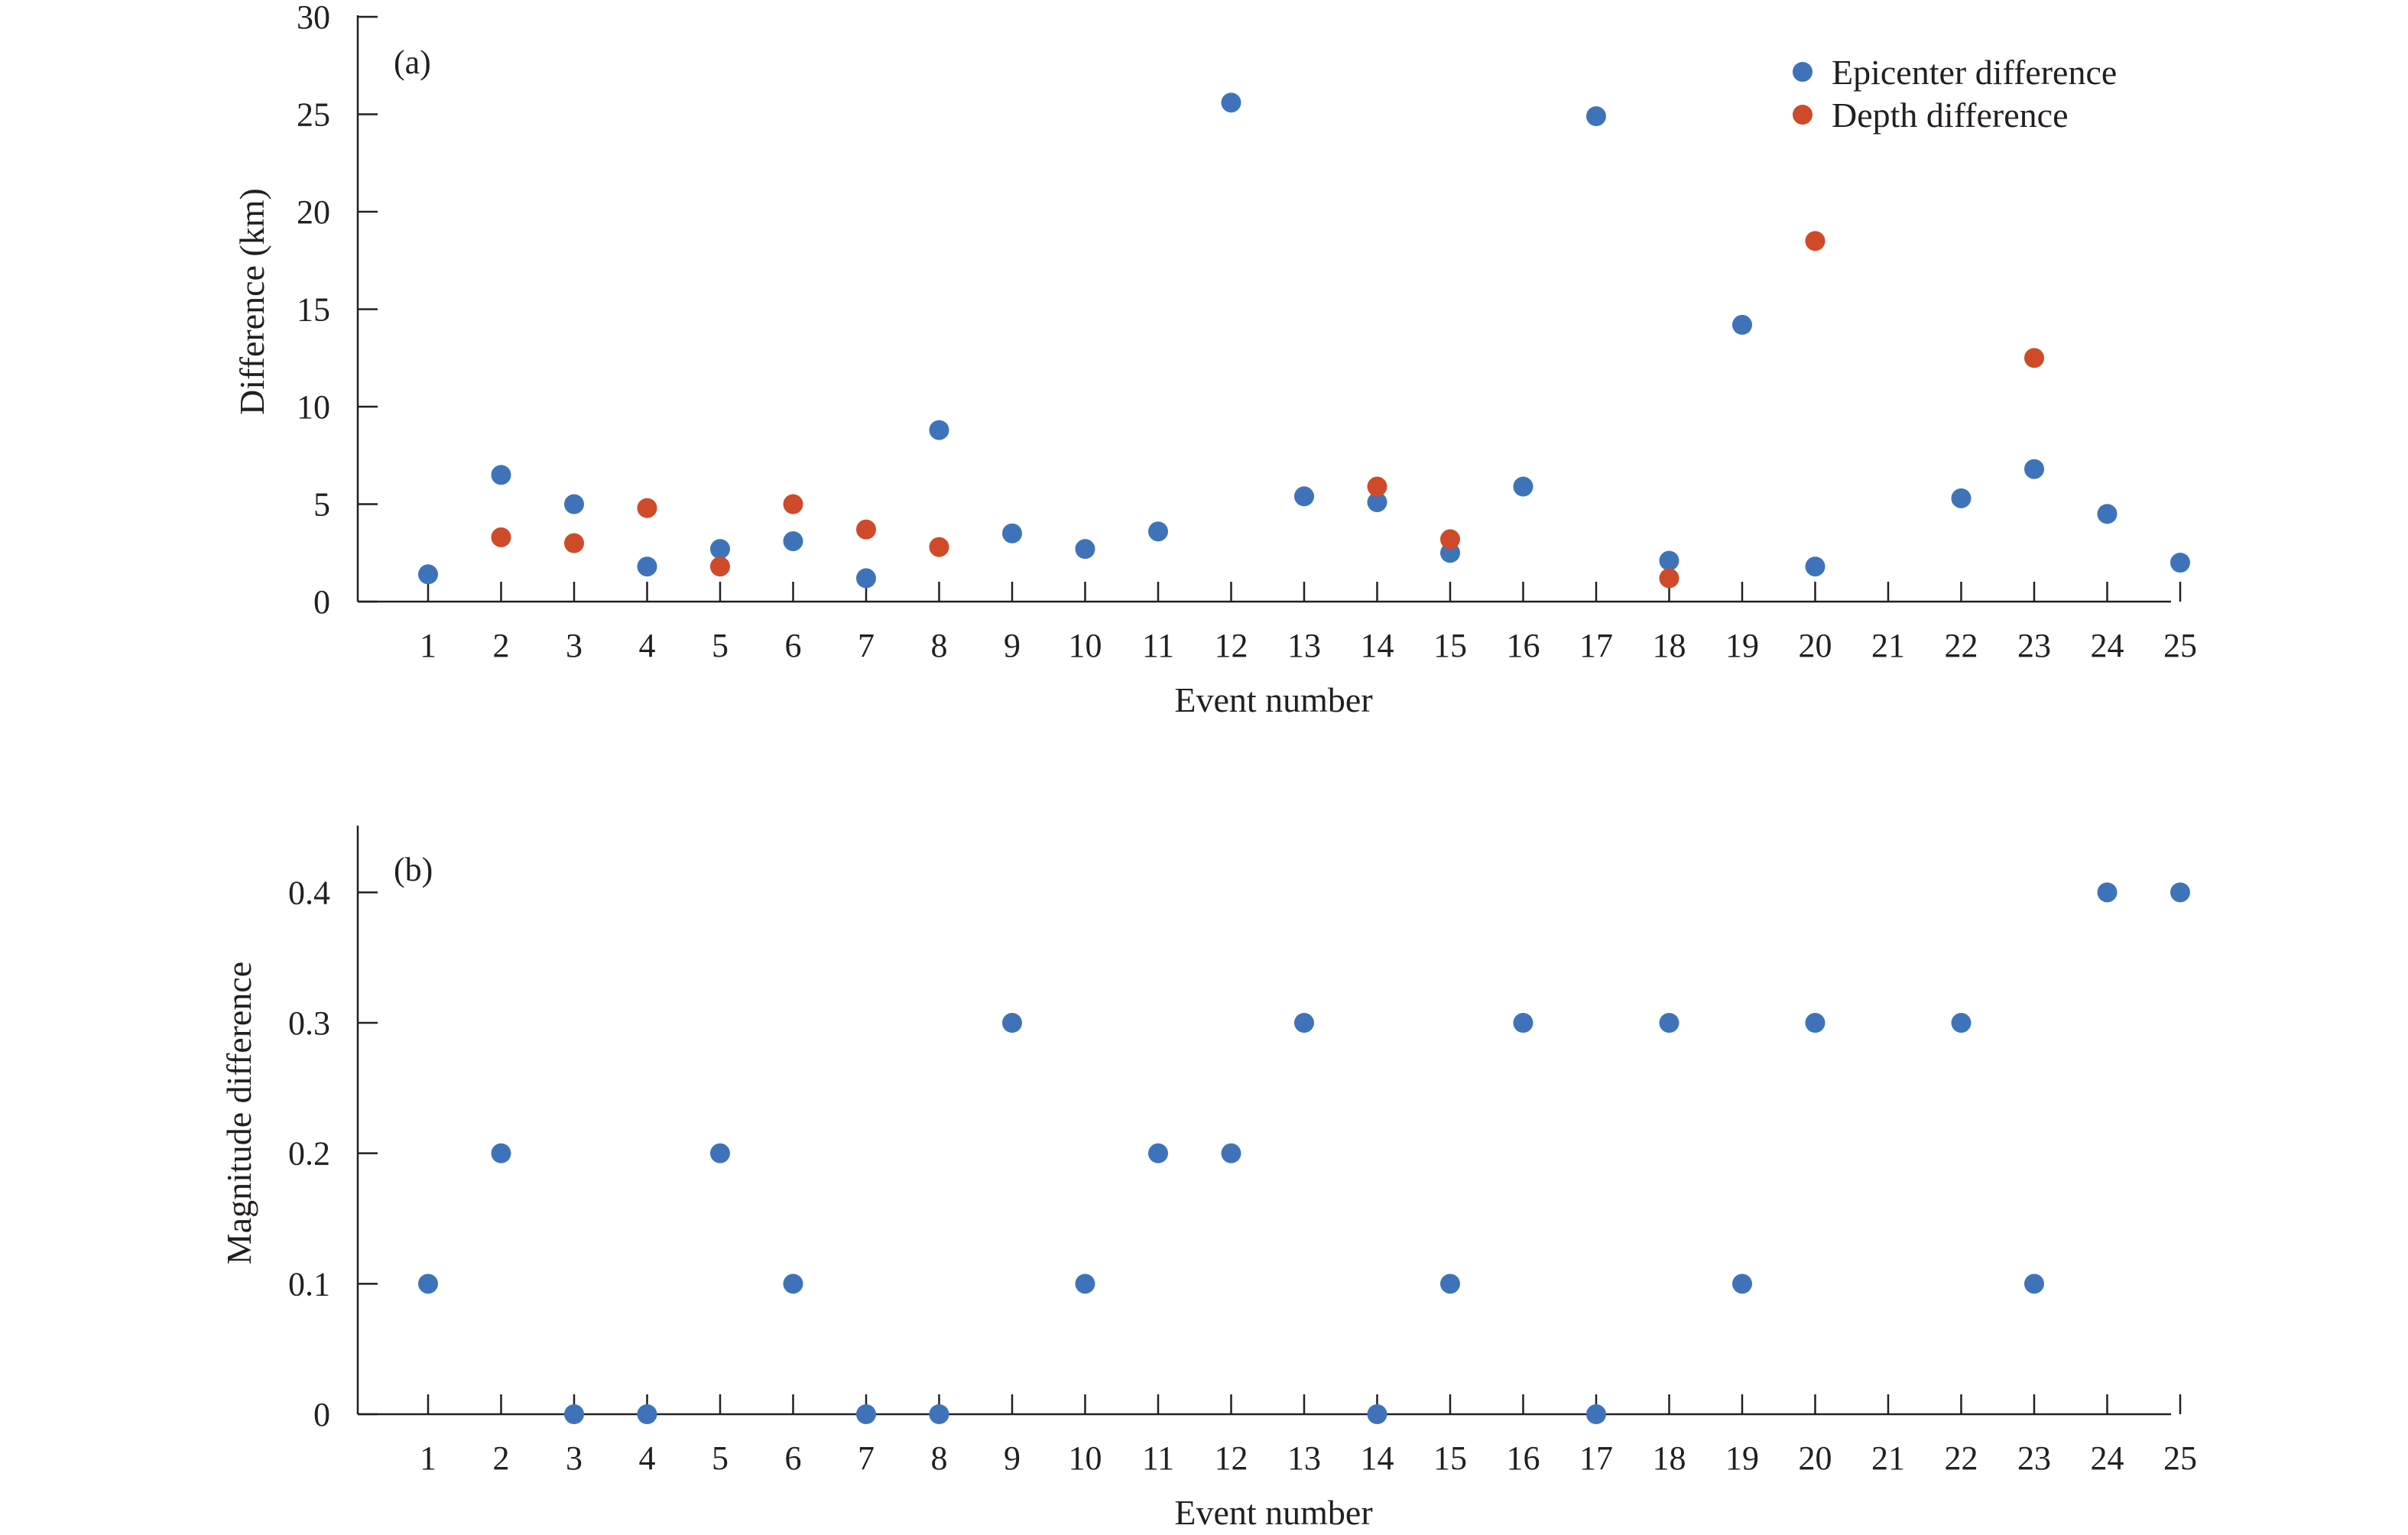 Image resolution: width=2408 pixels, height=1535 pixels. What do you see at coordinates (1013, 1458) in the screenshot?
I see `x-tick-label: 9` at bounding box center [1013, 1458].